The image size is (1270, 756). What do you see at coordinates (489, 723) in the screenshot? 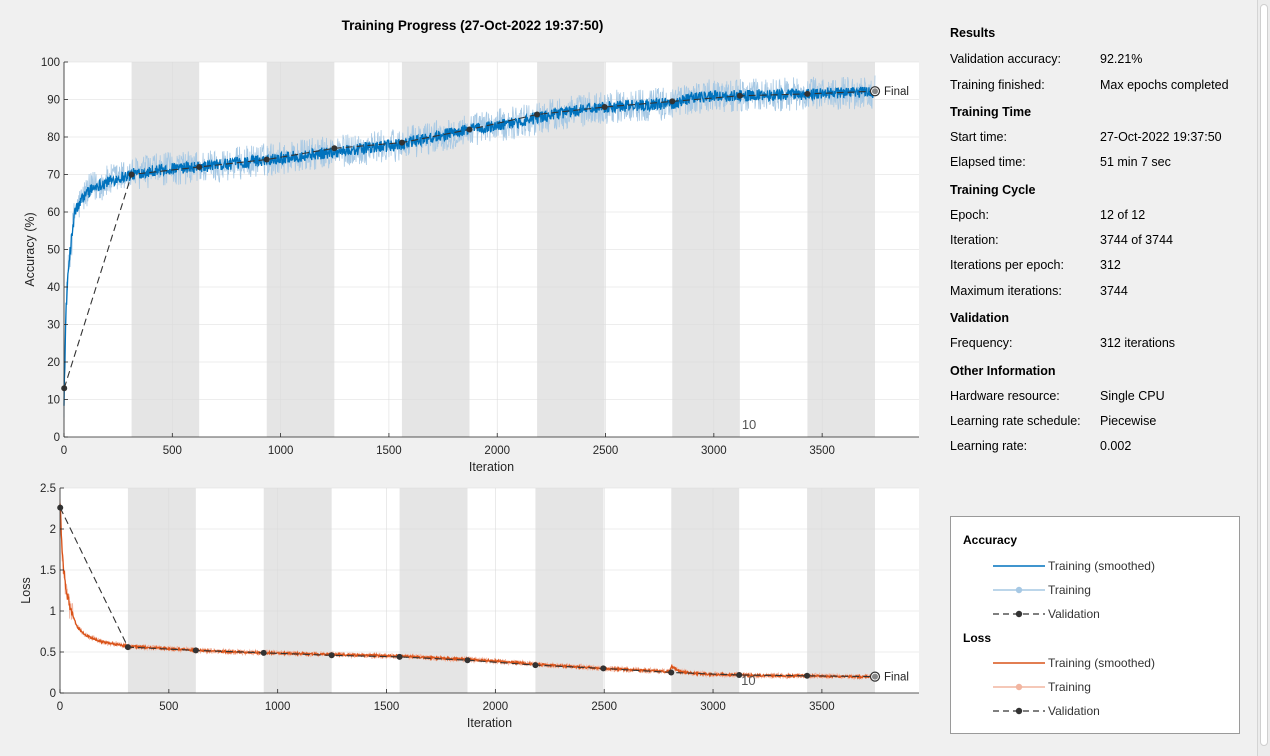
I see `loss-x-axis-label: Iteration` at bounding box center [489, 723].